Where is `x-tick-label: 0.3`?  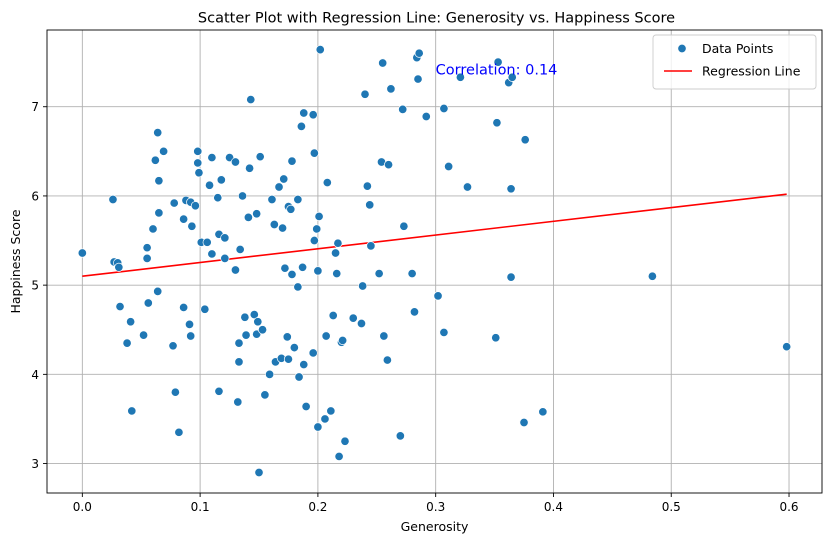 x-tick-label: 0.3 is located at coordinates (435, 507).